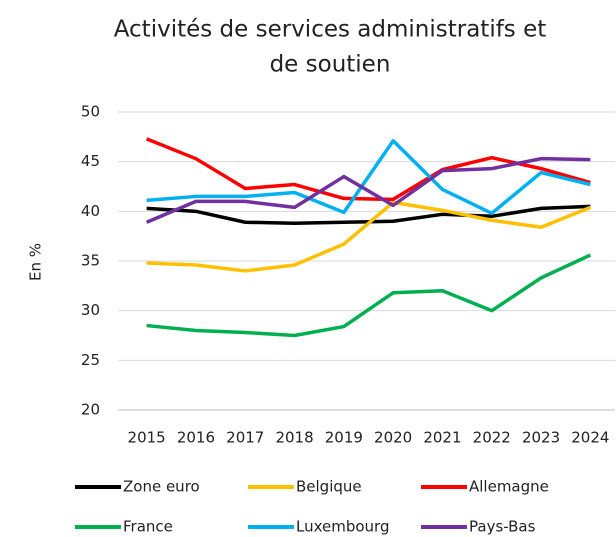  Describe the element at coordinates (196, 438) in the screenshot. I see `x-tick-label: 2016` at that location.